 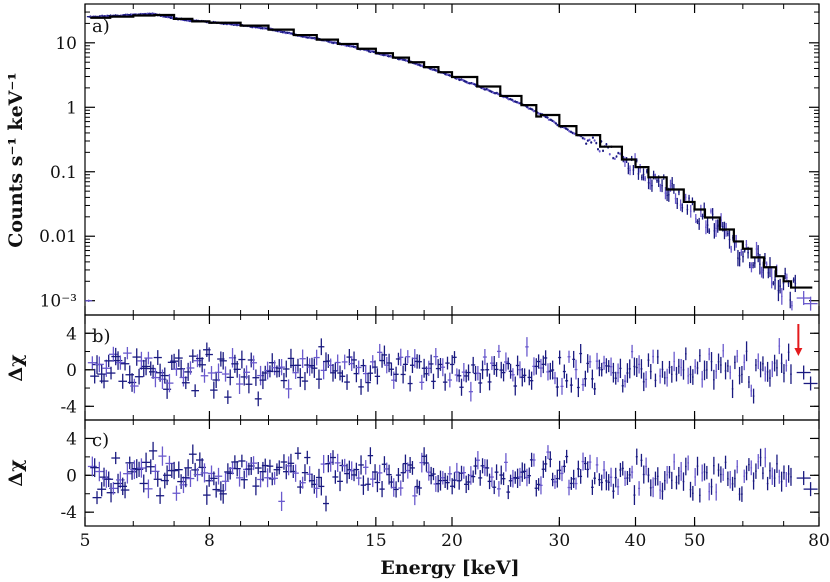 I want to click on x-tick-label: 15, so click(x=376, y=541).